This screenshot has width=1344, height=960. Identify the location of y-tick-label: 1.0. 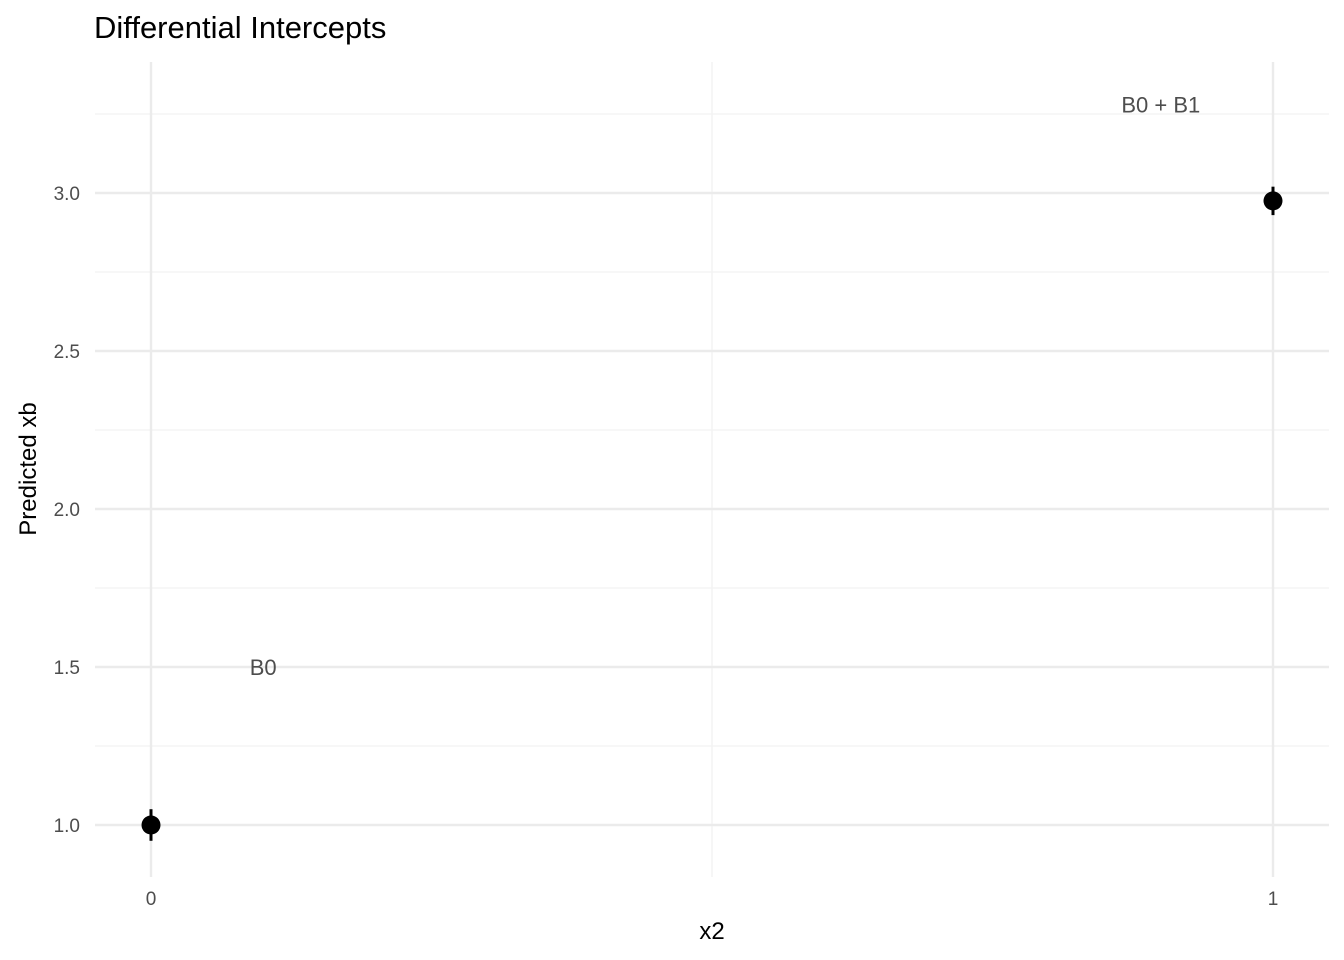
(67, 826).